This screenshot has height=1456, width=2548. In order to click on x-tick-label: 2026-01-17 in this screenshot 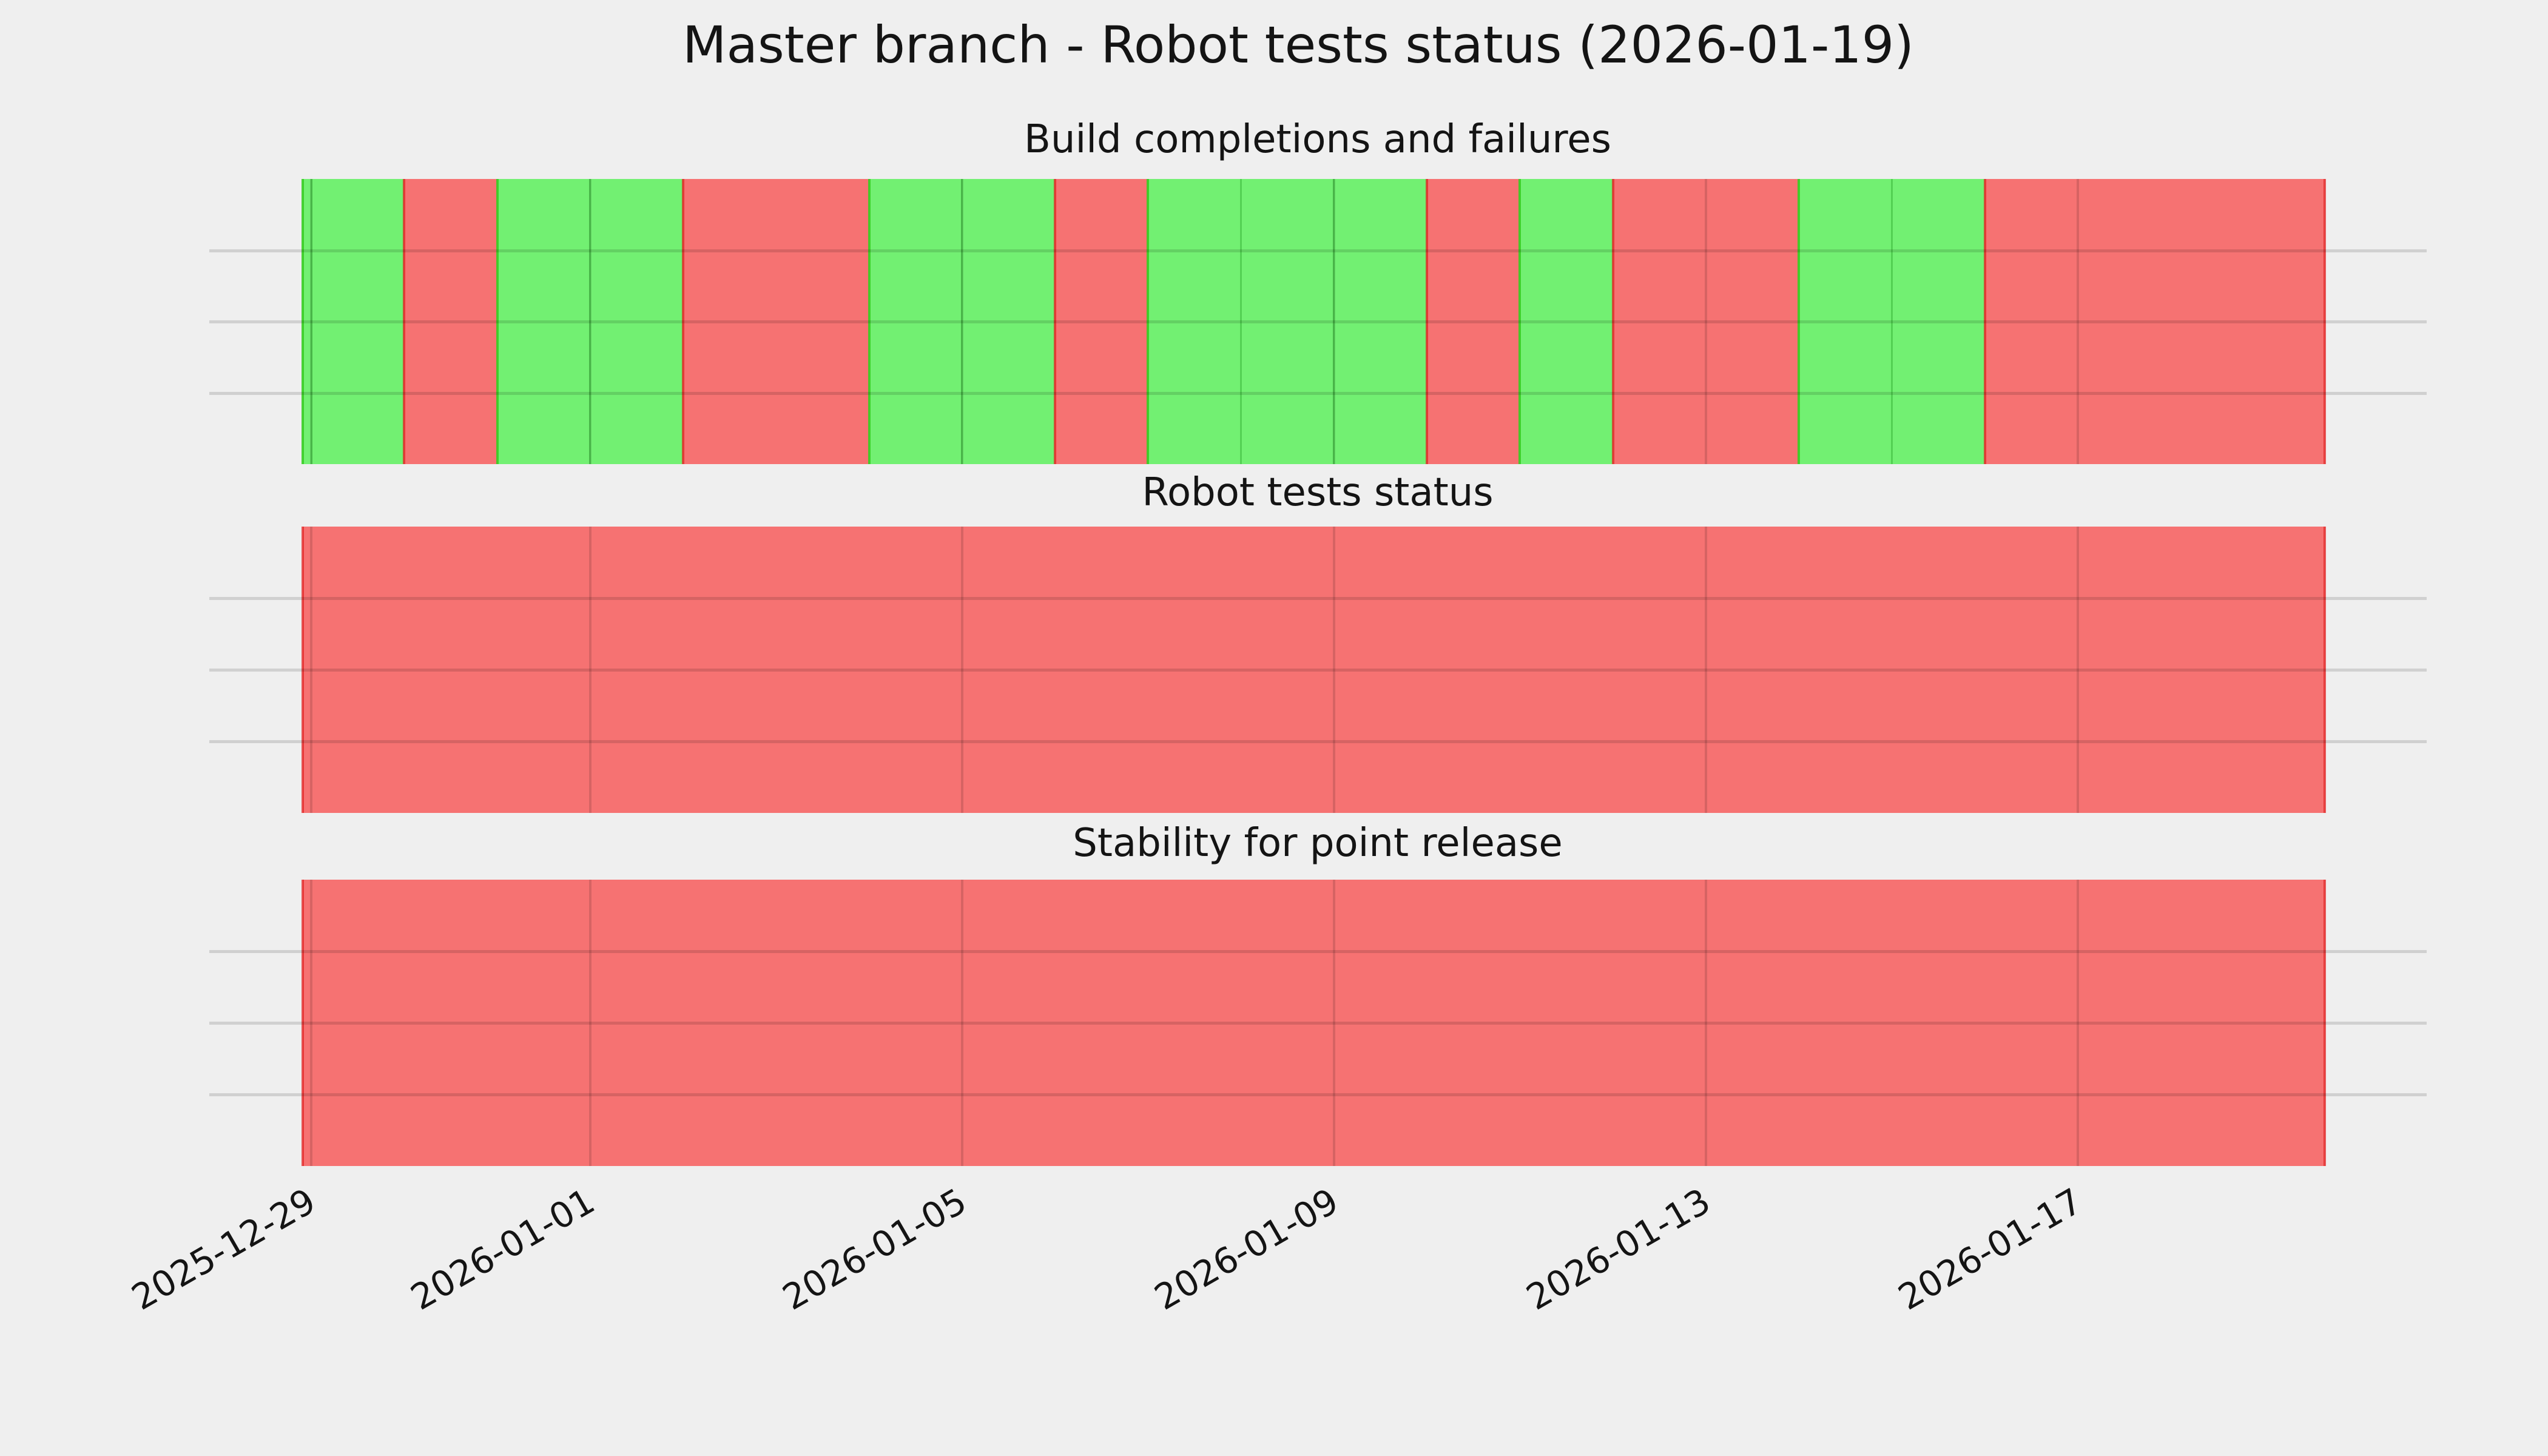, I will do `click(1990, 1249)`.